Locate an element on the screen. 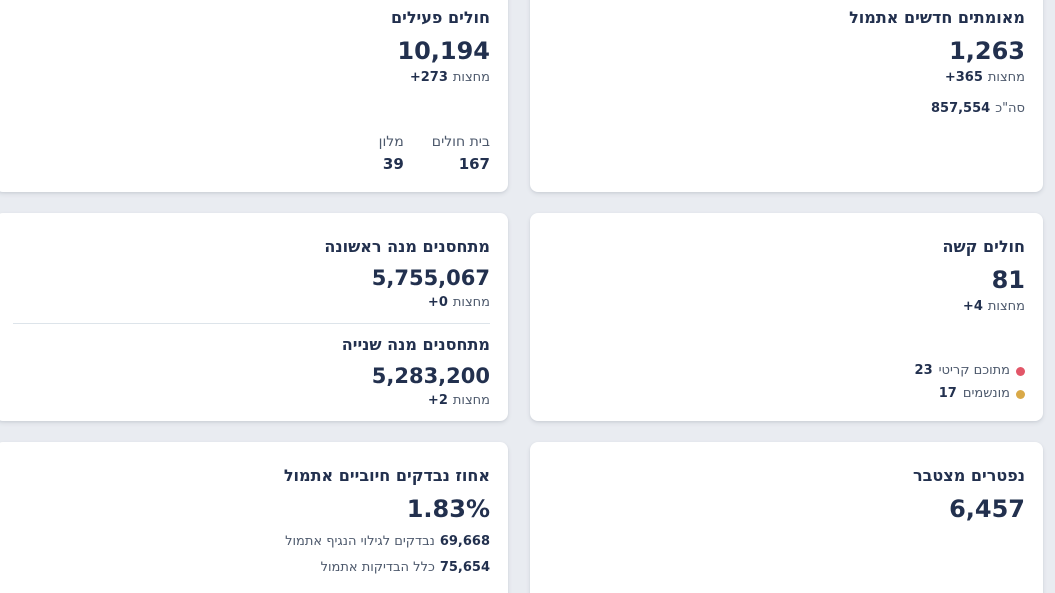  positive-rate-value: 1.83% is located at coordinates (448, 508).